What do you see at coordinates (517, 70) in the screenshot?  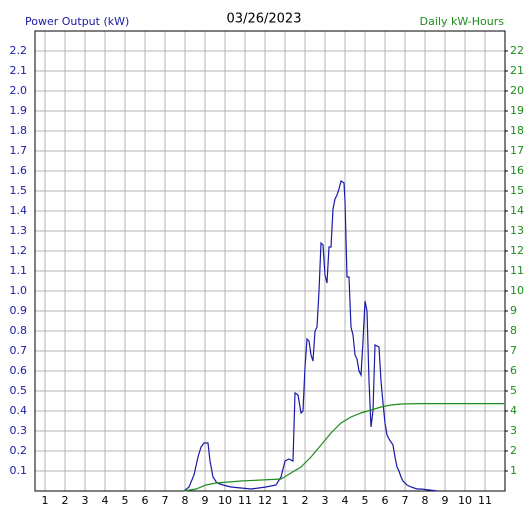 I see `y2-tick-label: 21` at bounding box center [517, 70].